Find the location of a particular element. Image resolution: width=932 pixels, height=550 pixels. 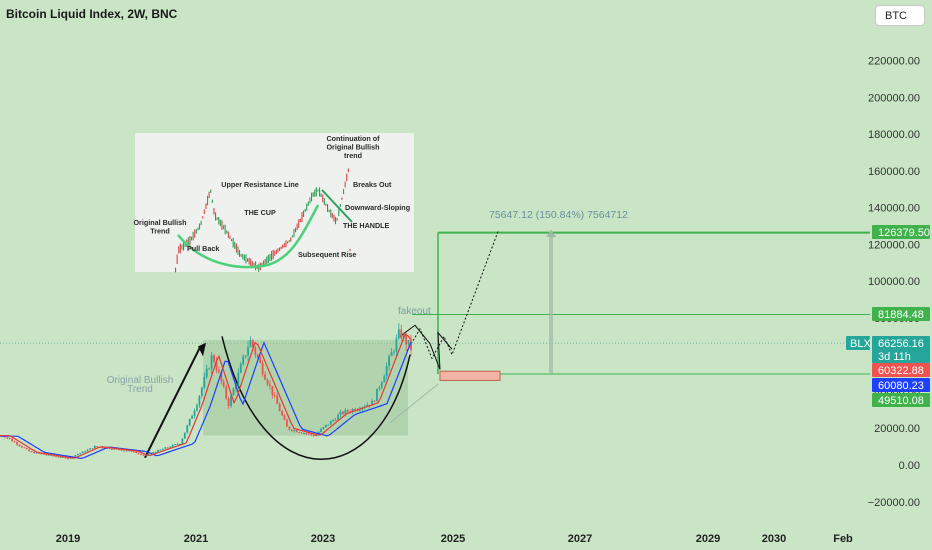

y-tick-label: 160000.00 is located at coordinates (894, 172).